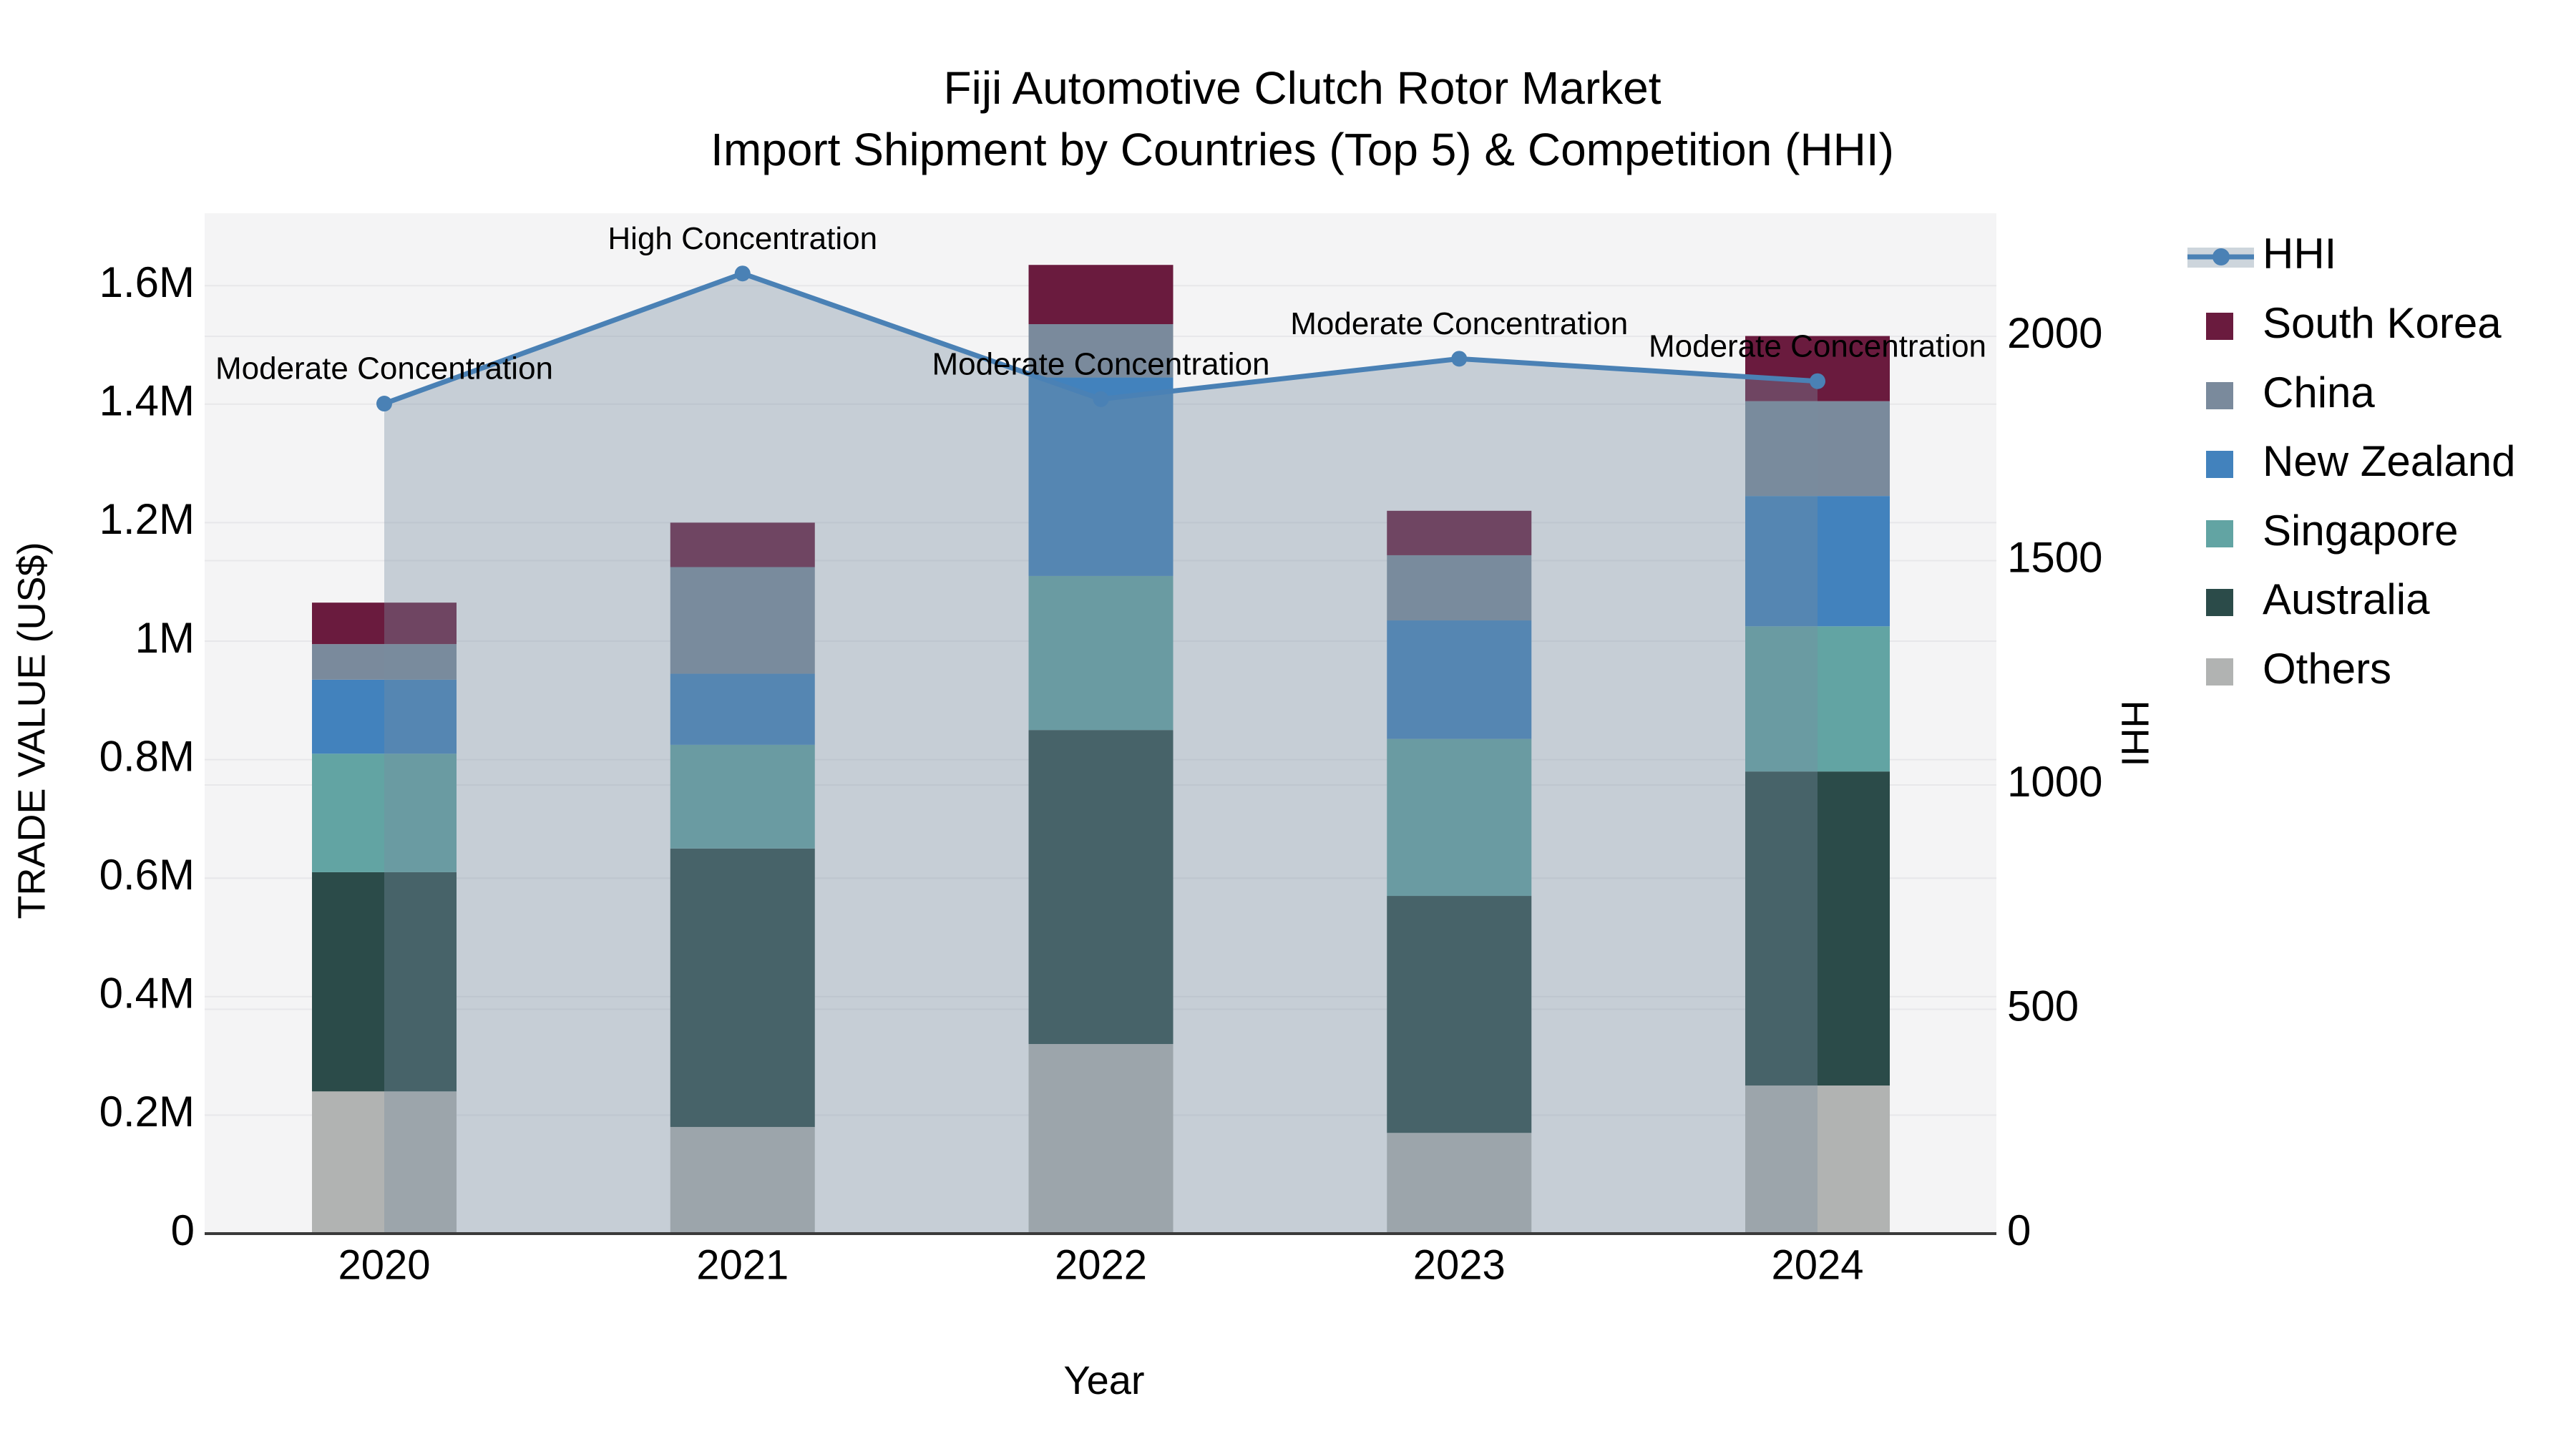 The height and width of the screenshot is (1449, 2576). I want to click on legend-label-south-korea: South Korea, so click(2382, 323).